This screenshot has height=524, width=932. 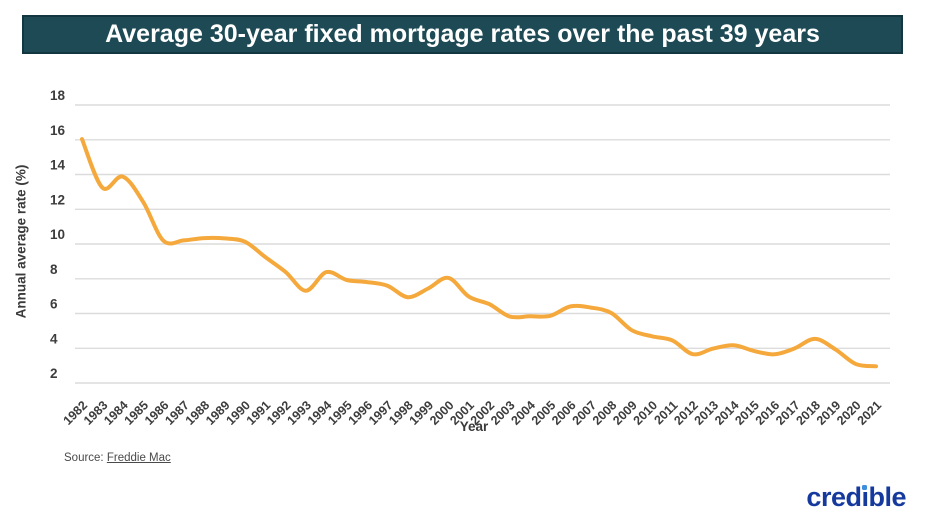 I want to click on source-note: Source: Freddie Mac, so click(x=117, y=458).